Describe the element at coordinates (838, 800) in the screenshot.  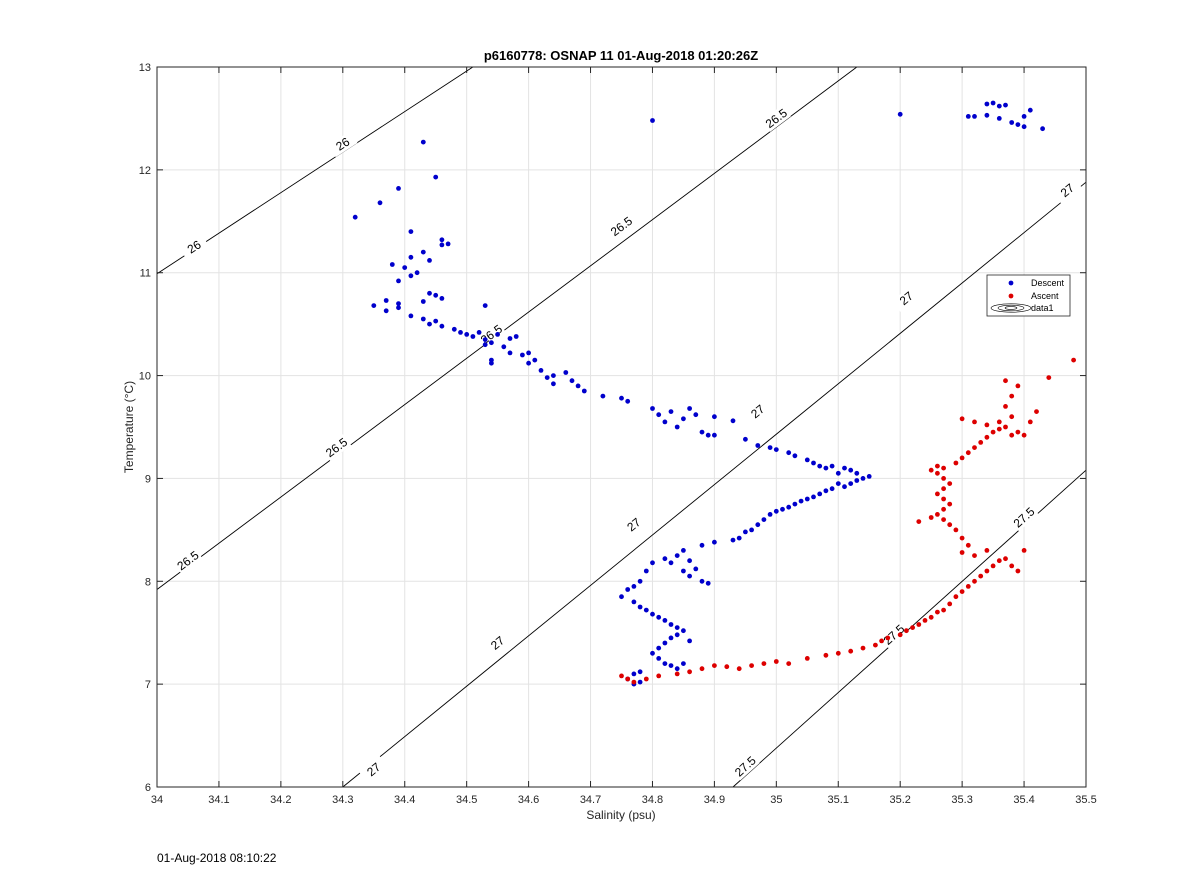
I see `x-tick-label: 35.1` at that location.